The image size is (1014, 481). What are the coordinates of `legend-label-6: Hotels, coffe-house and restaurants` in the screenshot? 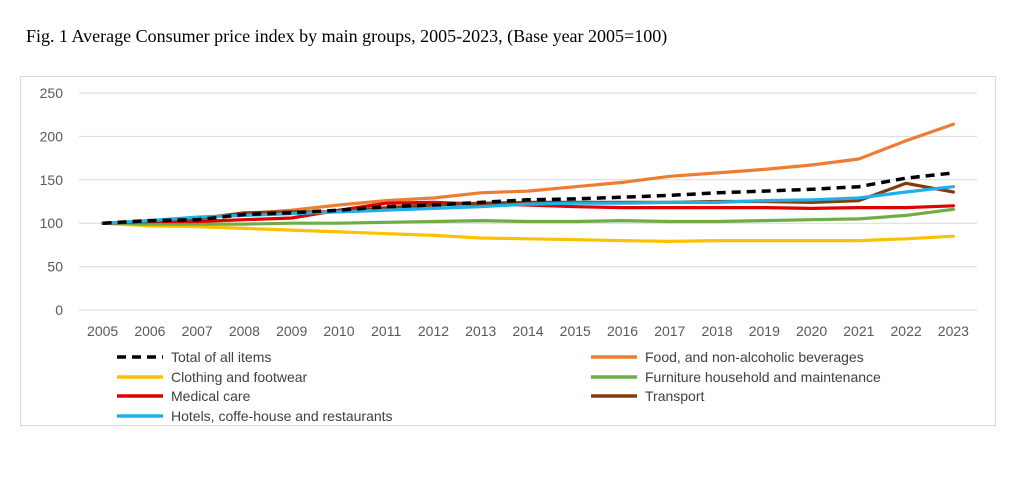 It's located at (282, 416).